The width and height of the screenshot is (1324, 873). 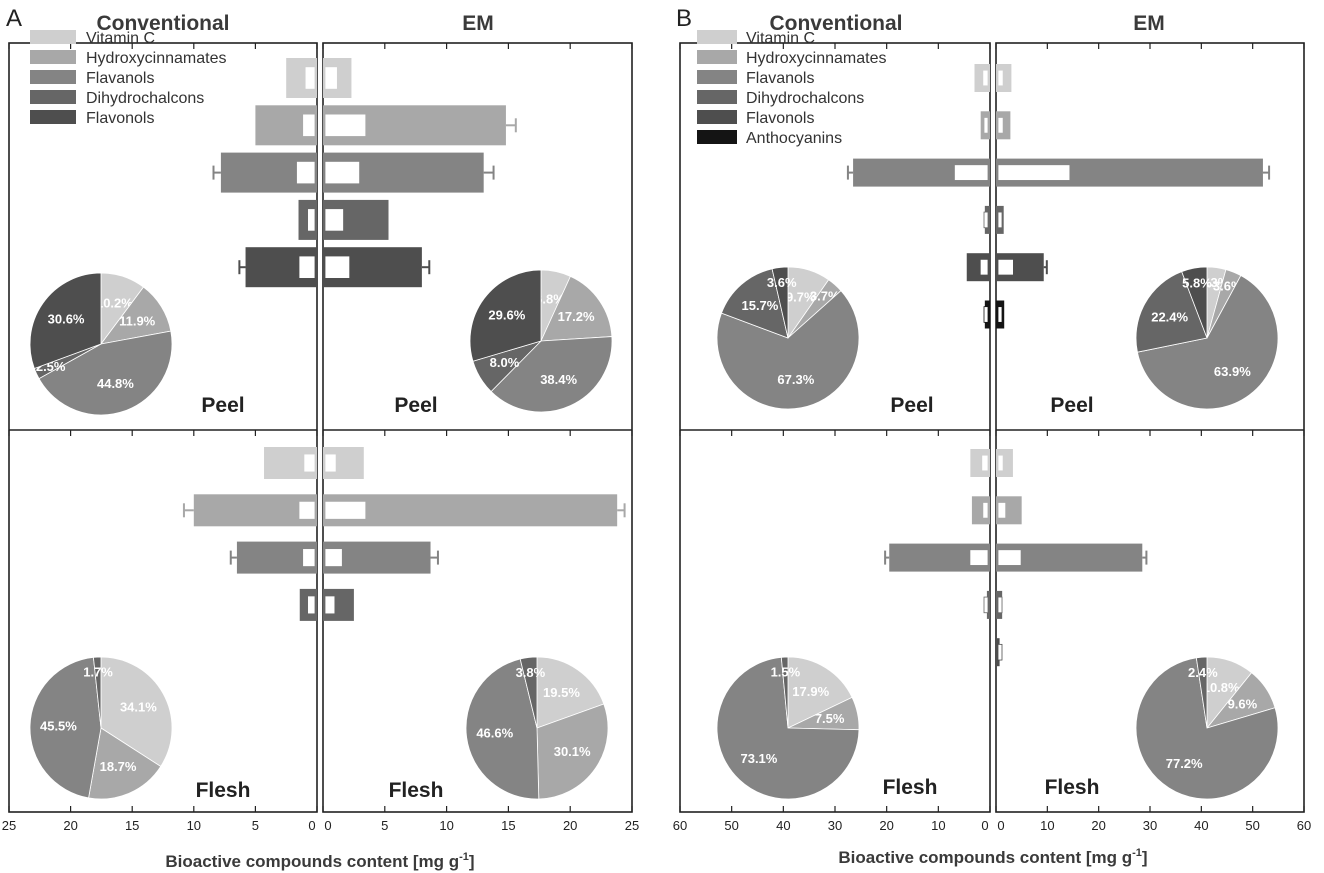 I want to click on pie-label: 3.6%, so click(x=782, y=282).